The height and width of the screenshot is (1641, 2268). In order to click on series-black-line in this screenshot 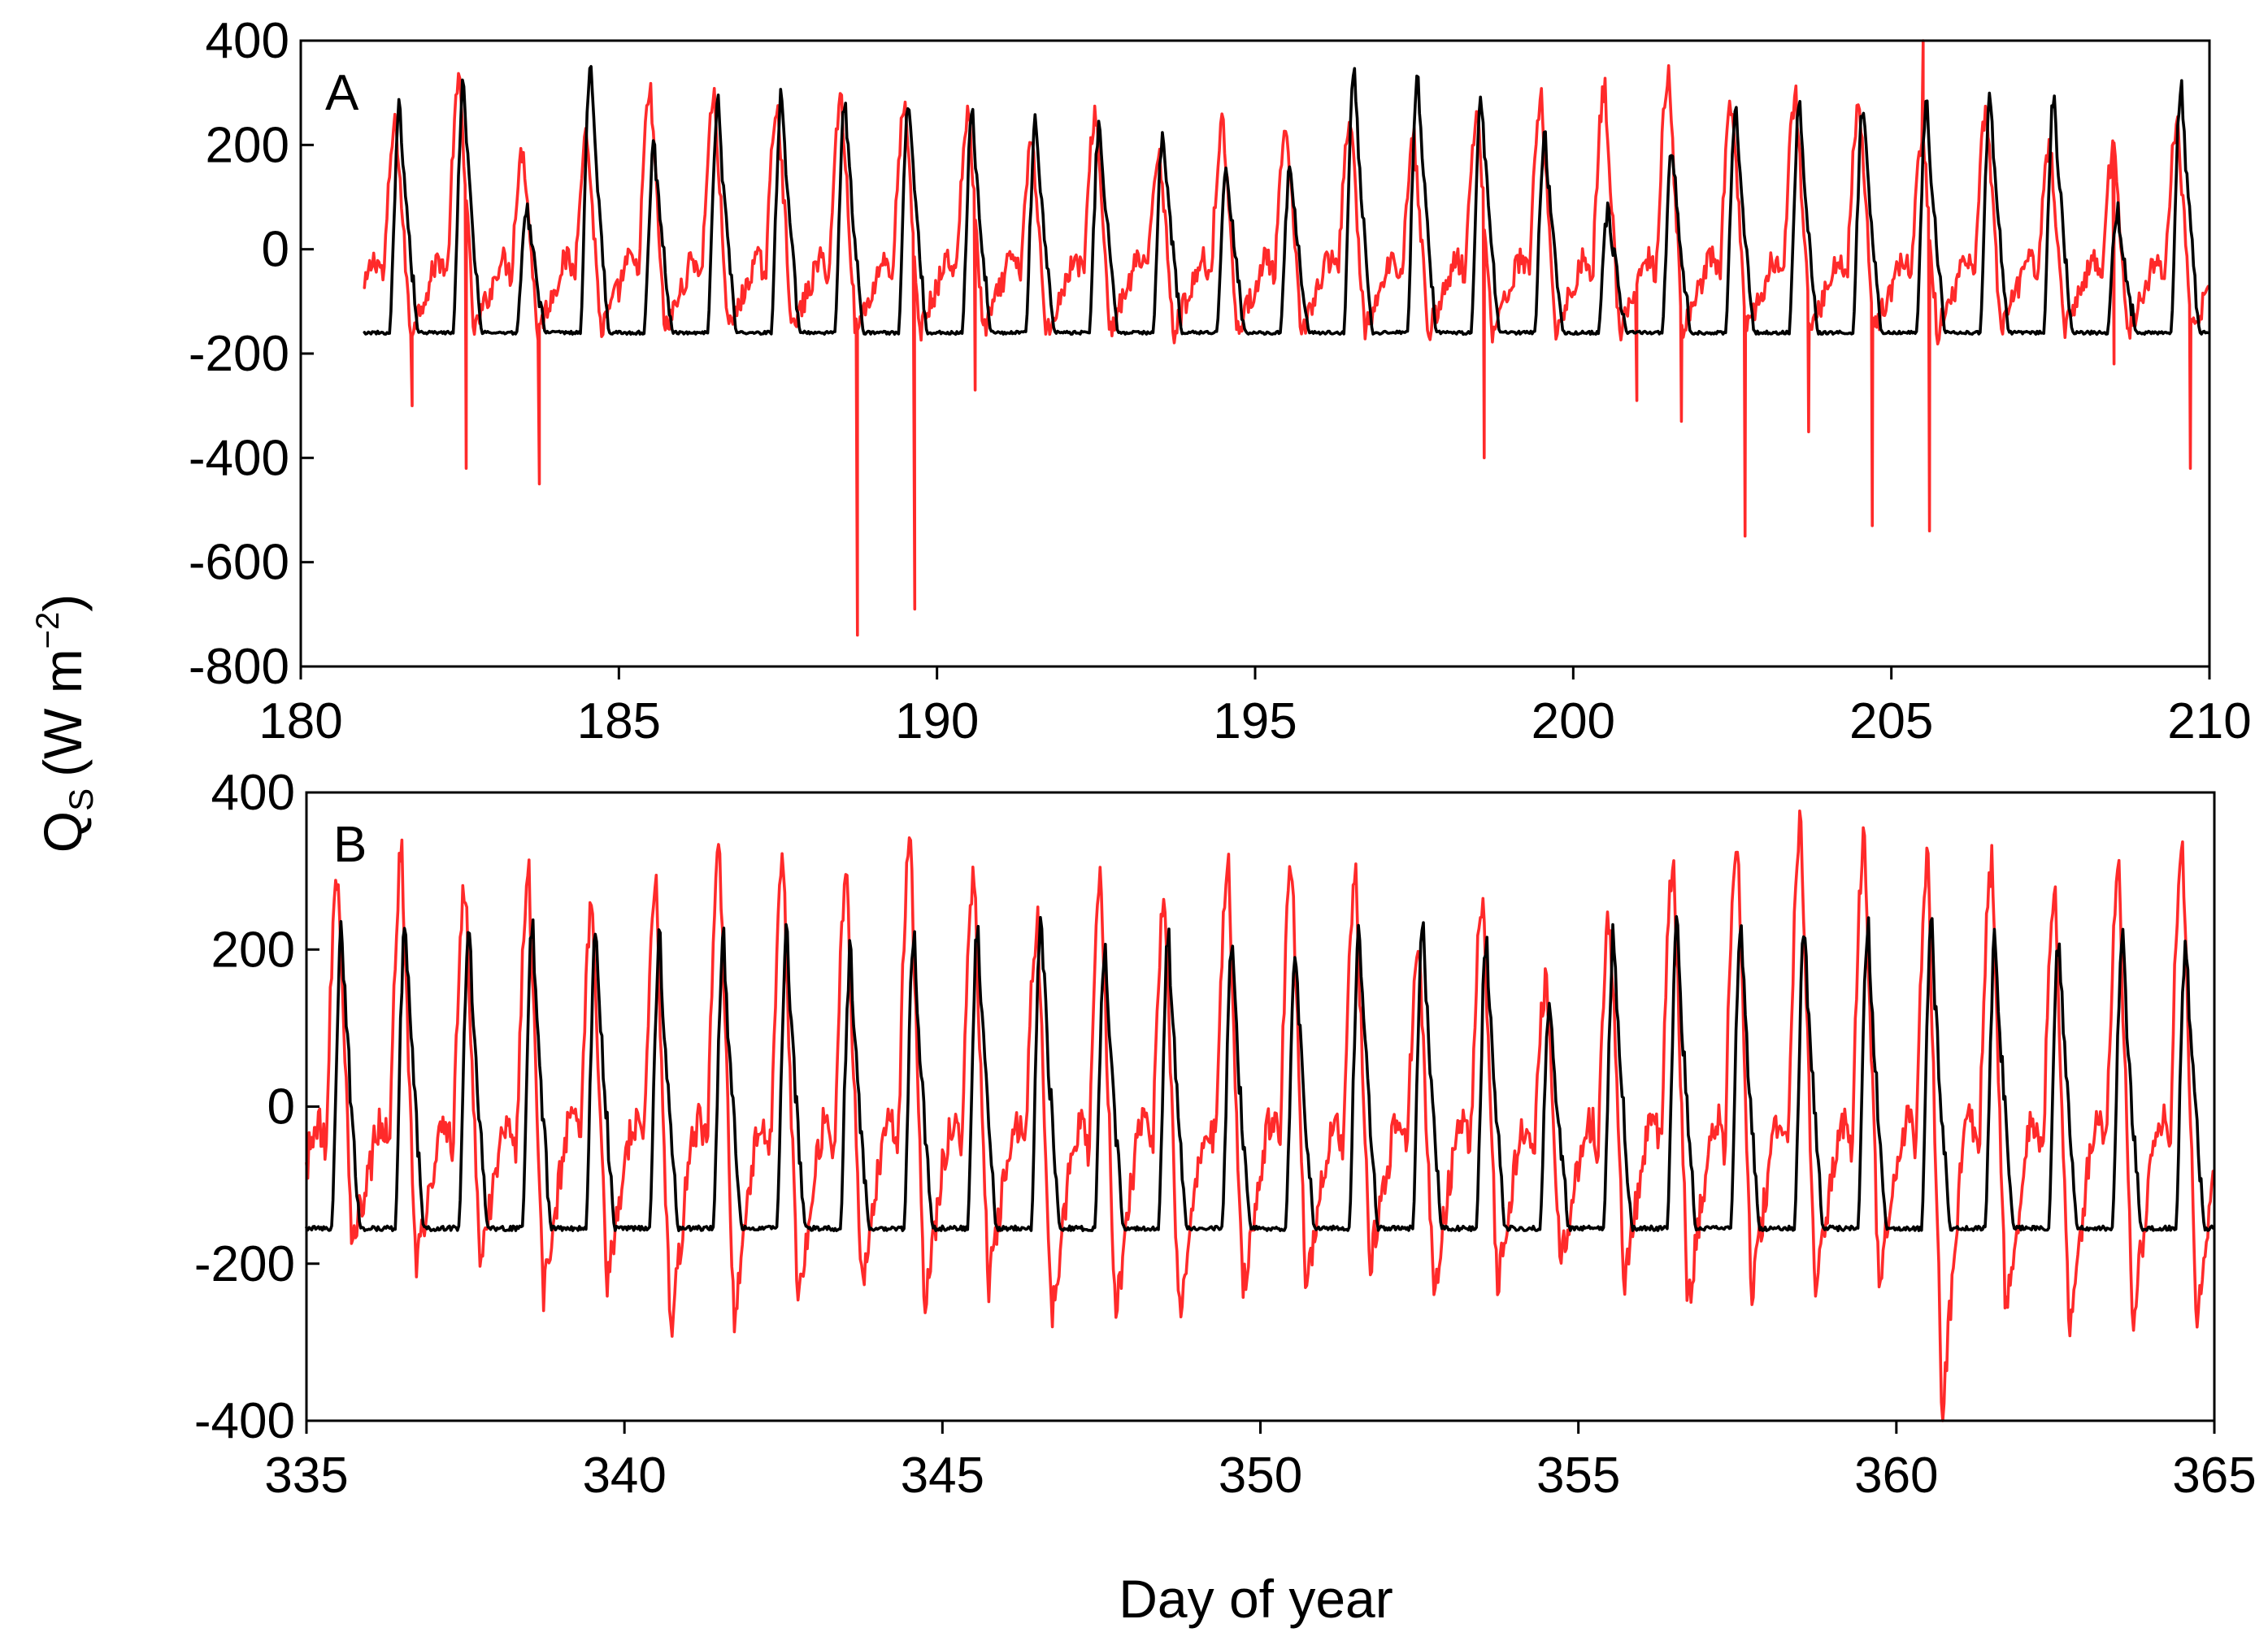, I will do `click(1286, 200)`.